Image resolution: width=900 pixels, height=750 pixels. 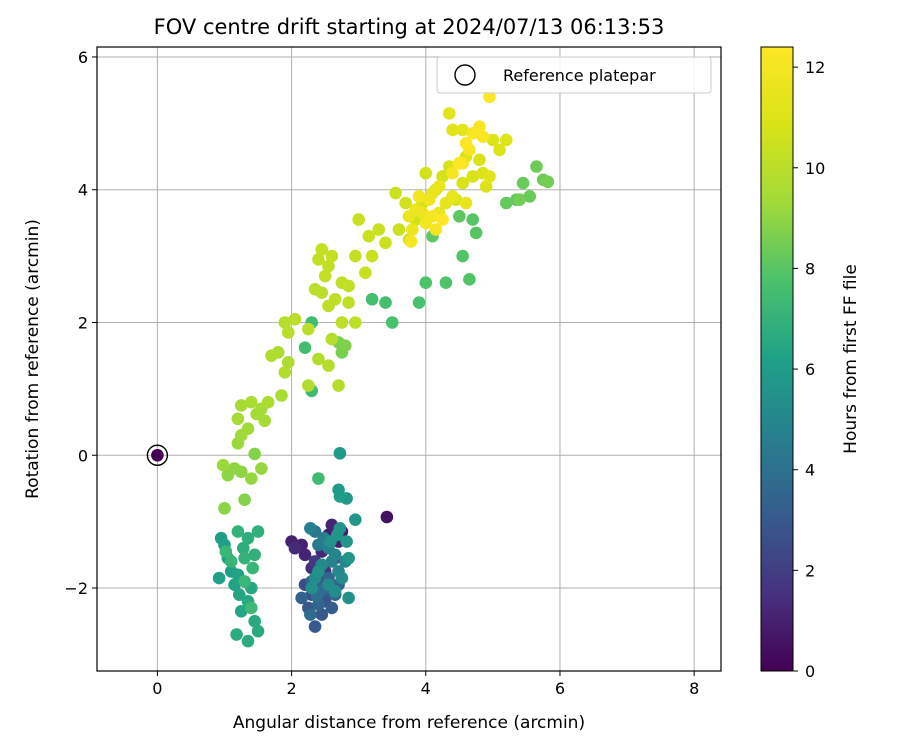 I want to click on colorbar-ticks: 0 2 4 6 8 10 12, so click(x=809, y=369).